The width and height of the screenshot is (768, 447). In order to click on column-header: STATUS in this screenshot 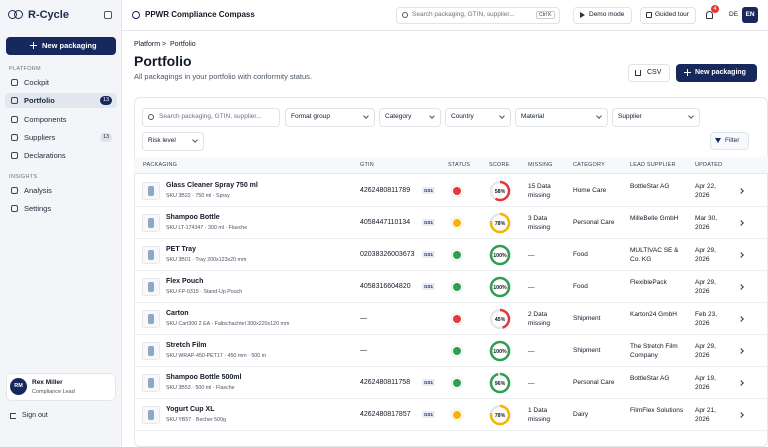, I will do `click(459, 165)`.